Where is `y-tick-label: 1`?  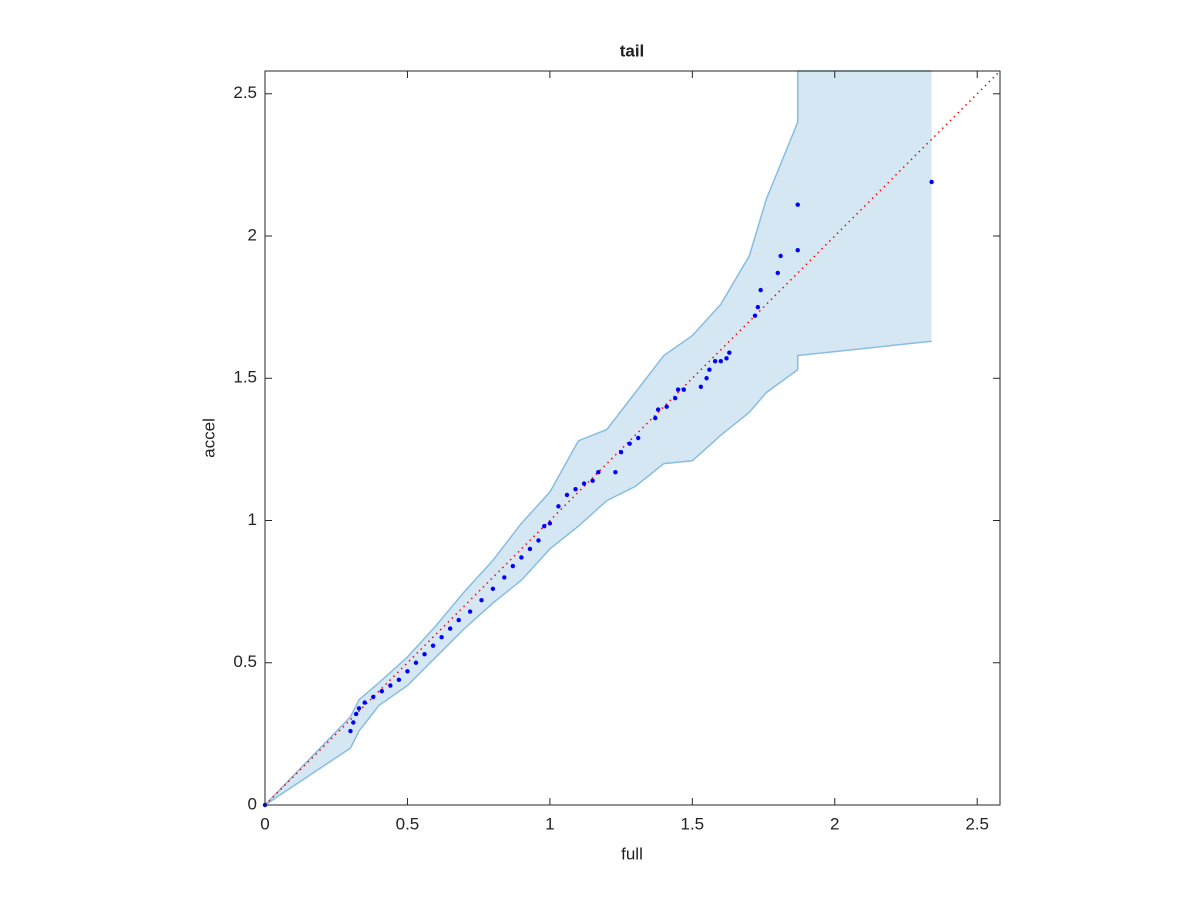 y-tick-label: 1 is located at coordinates (252, 519).